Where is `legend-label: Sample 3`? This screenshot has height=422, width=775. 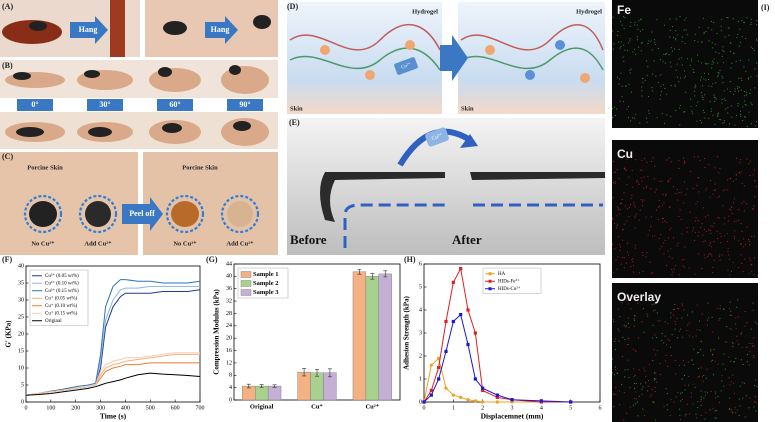 legend-label: Sample 3 is located at coordinates (266, 292).